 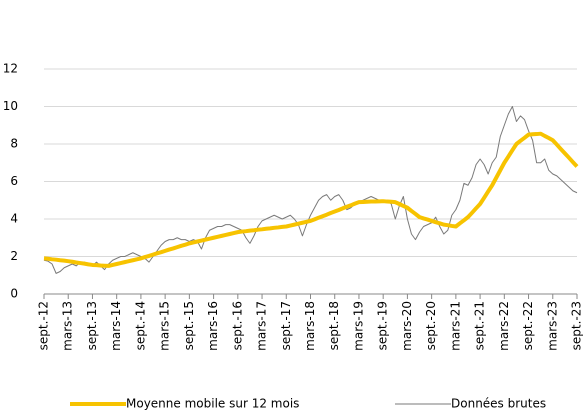 What do you see at coordinates (14, 294) in the screenshot?
I see `y-tick-label: 0` at bounding box center [14, 294].